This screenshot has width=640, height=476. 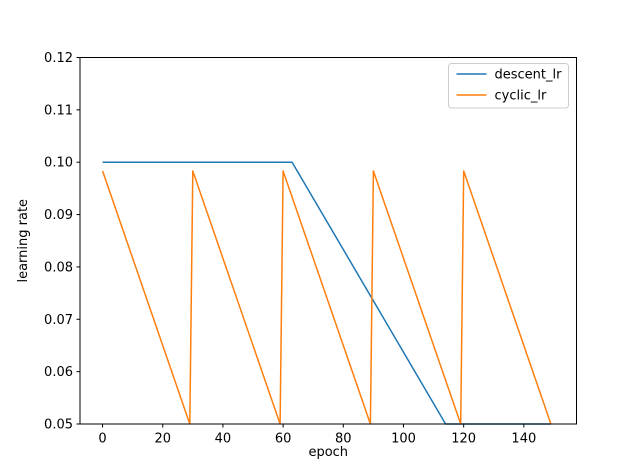 What do you see at coordinates (58, 267) in the screenshot?
I see `y-tick-label: 0.08` at bounding box center [58, 267].